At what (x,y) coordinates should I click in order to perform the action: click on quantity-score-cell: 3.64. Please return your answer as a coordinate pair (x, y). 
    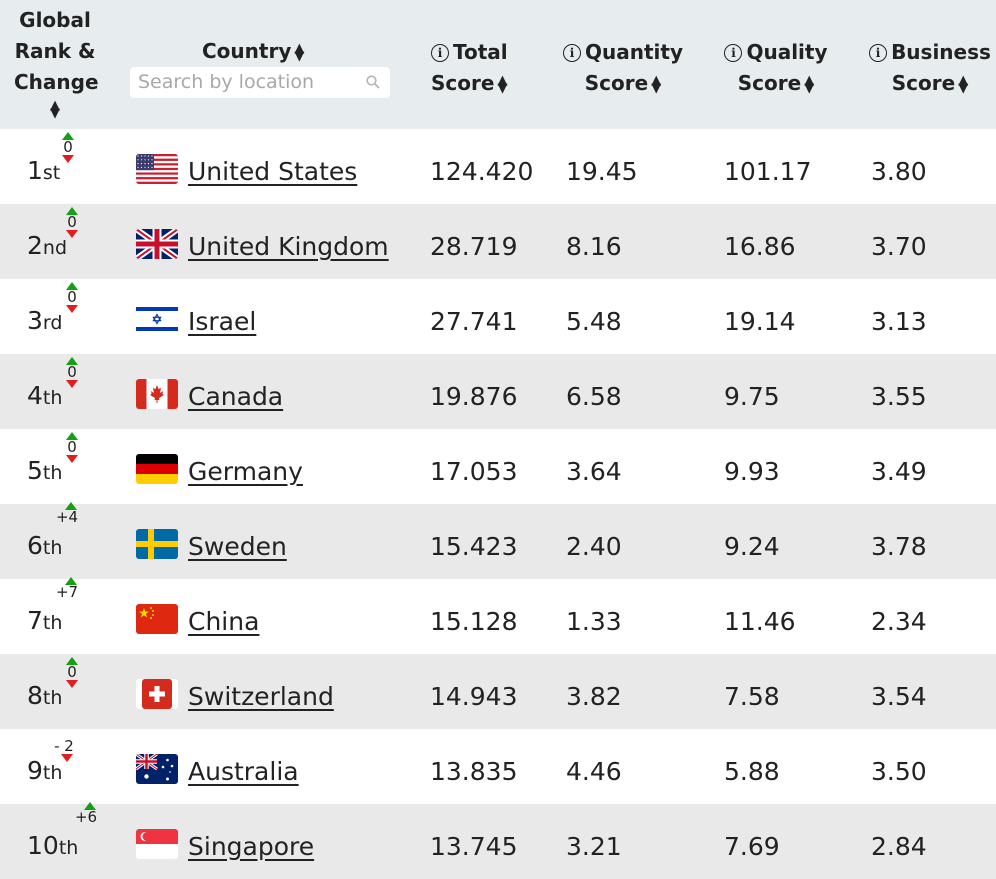
    Looking at the image, I should click on (594, 471).